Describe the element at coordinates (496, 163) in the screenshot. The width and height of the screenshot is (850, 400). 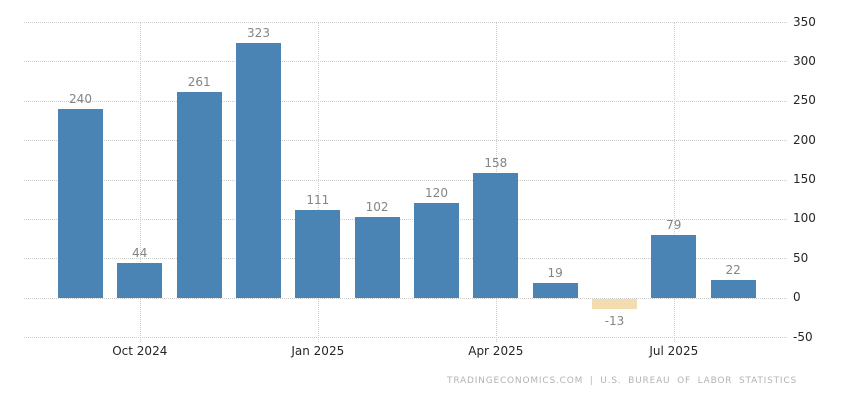
I see `bar-value-label: 158` at that location.